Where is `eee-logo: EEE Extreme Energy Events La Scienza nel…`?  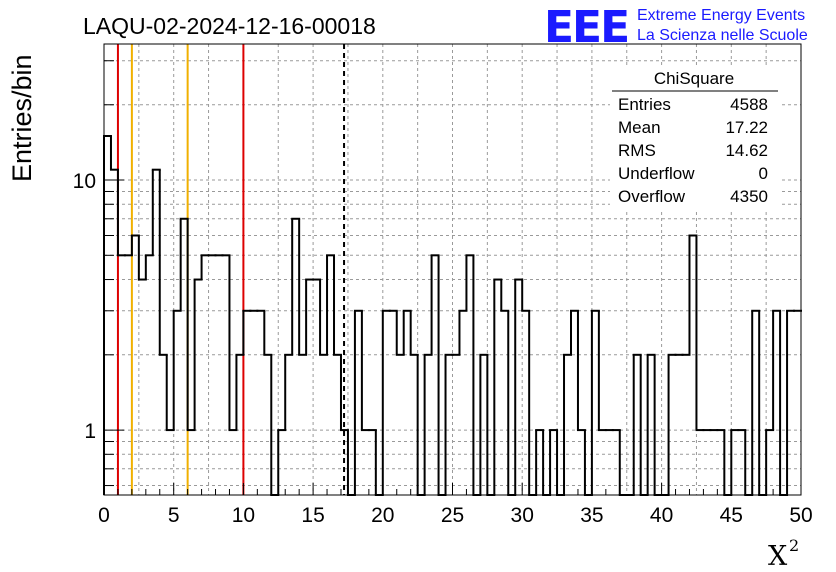
eee-logo: EEE Extreme Energy Events La Scienza nel… is located at coordinates (676, 27).